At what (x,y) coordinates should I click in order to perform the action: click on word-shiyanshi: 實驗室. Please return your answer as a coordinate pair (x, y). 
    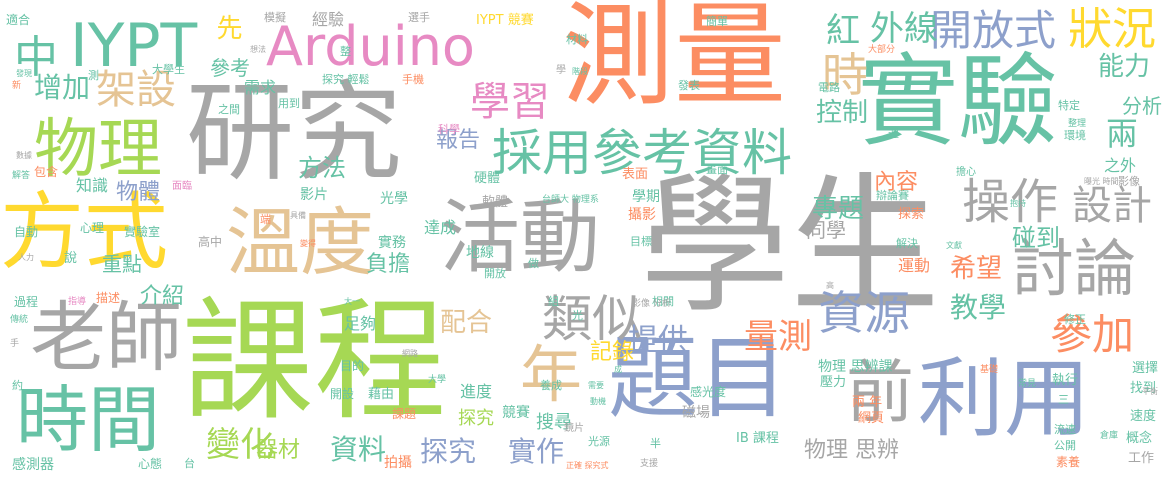
    Looking at the image, I should click on (142, 232).